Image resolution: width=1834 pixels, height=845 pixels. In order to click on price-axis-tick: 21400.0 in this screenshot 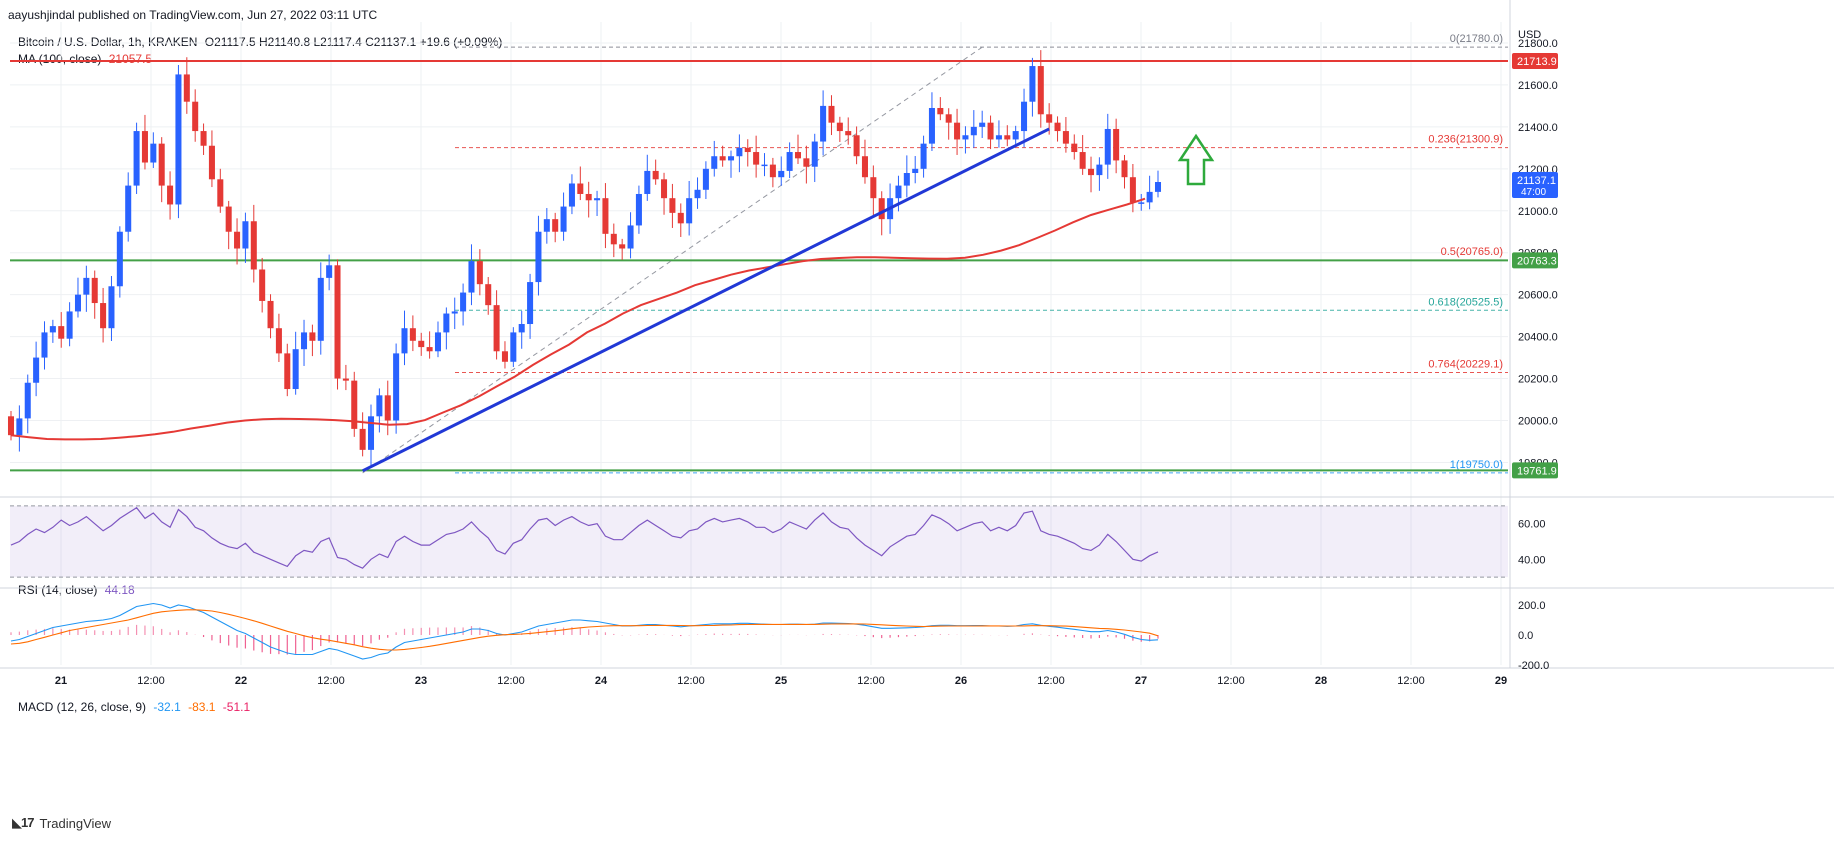, I will do `click(1538, 128)`.